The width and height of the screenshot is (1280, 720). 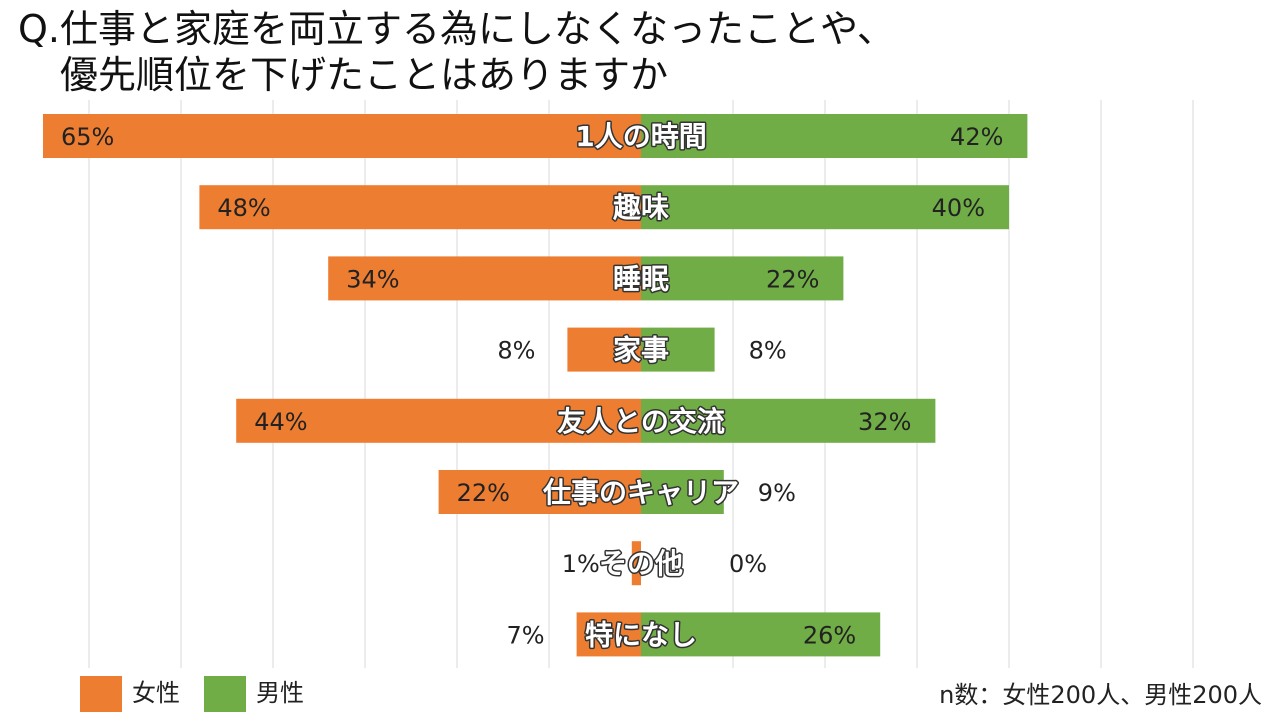 I want to click on title-line-2: 優先順位を下げたことはありますか, so click(x=364, y=75).